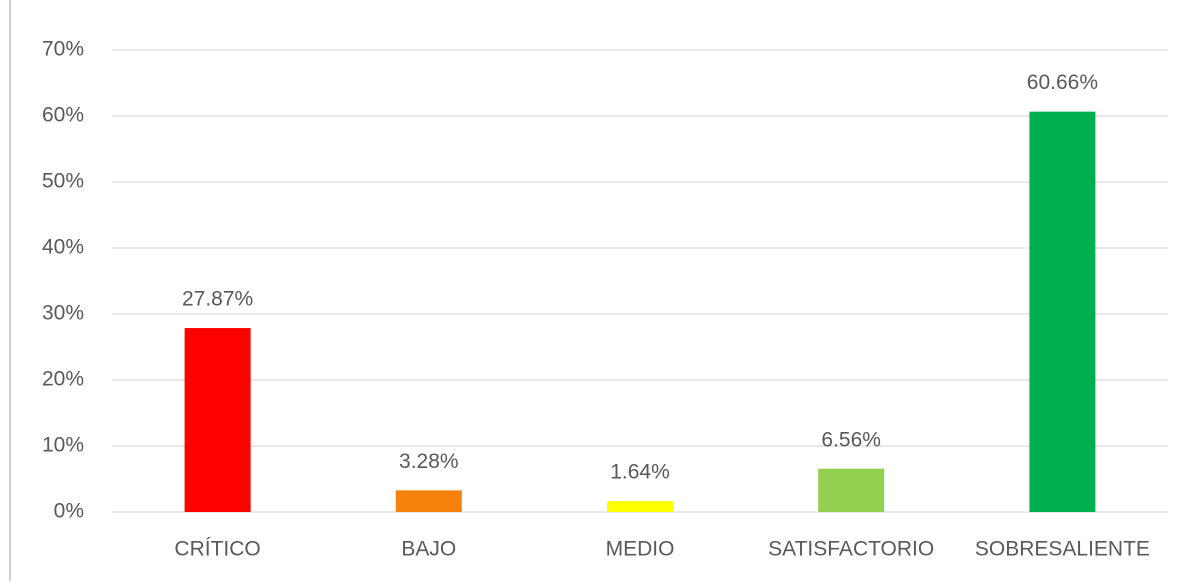 The height and width of the screenshot is (586, 1190). What do you see at coordinates (640, 472) in the screenshot?
I see `data-label: 1.64%` at bounding box center [640, 472].